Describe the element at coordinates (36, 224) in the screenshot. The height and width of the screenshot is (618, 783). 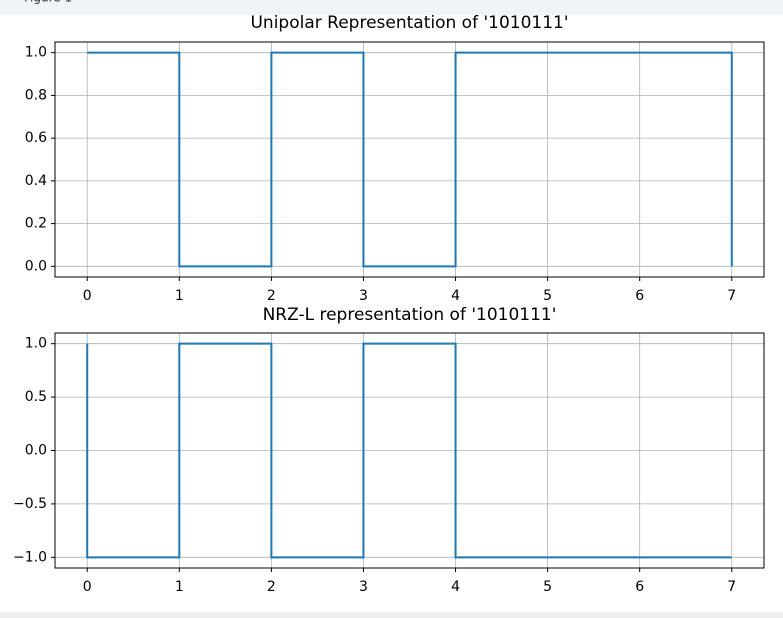
I see `y-tick-label: 0.2` at that location.